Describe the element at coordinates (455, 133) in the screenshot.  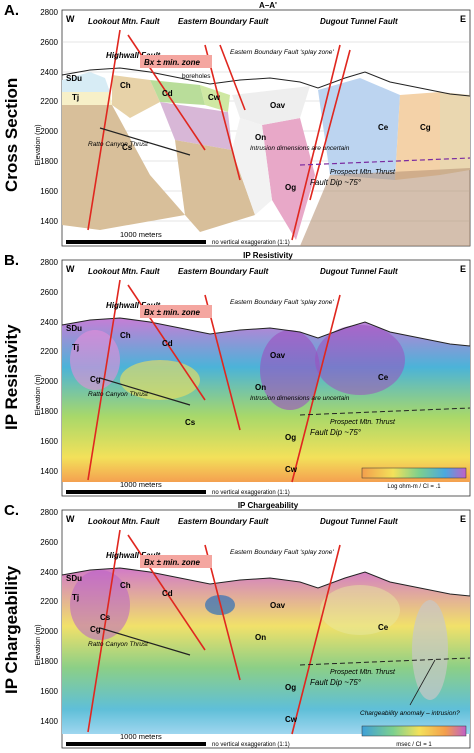
I see `unit-cb` at that location.